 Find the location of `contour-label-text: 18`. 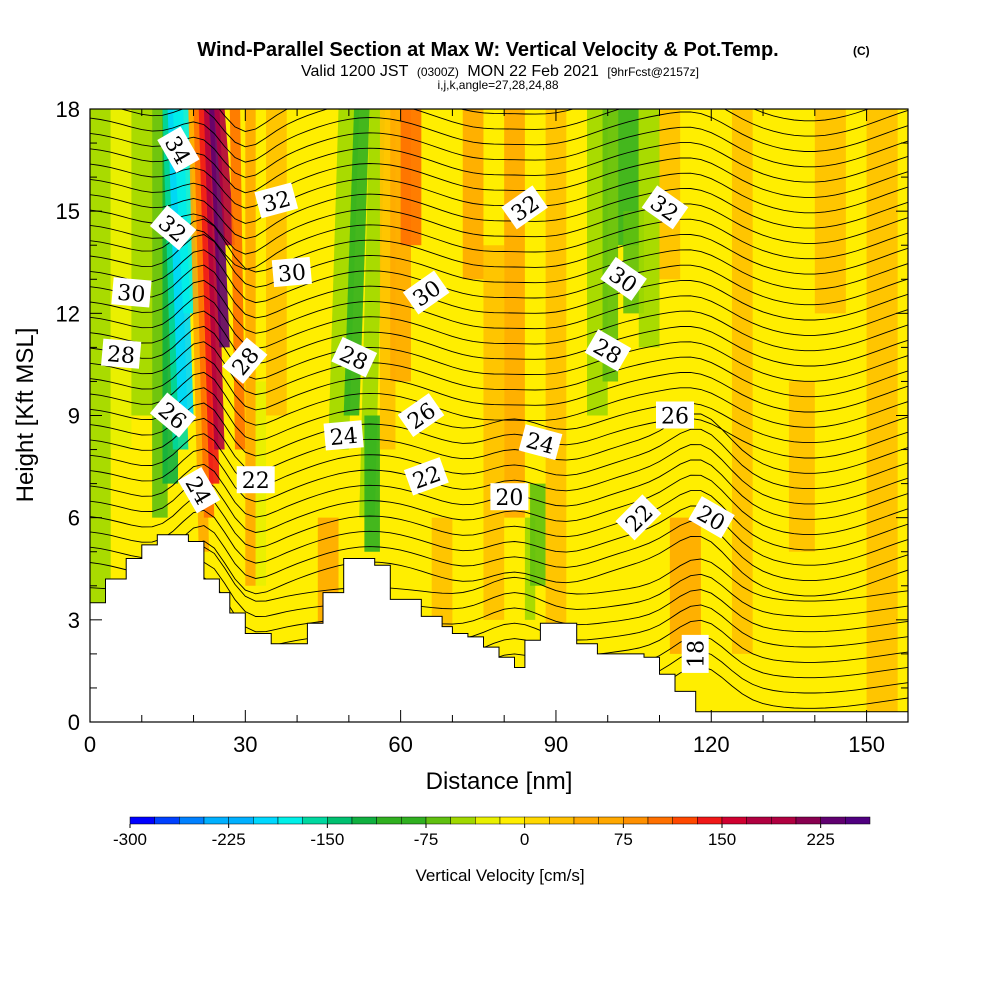

contour-label-text: 18 is located at coordinates (697, 654).